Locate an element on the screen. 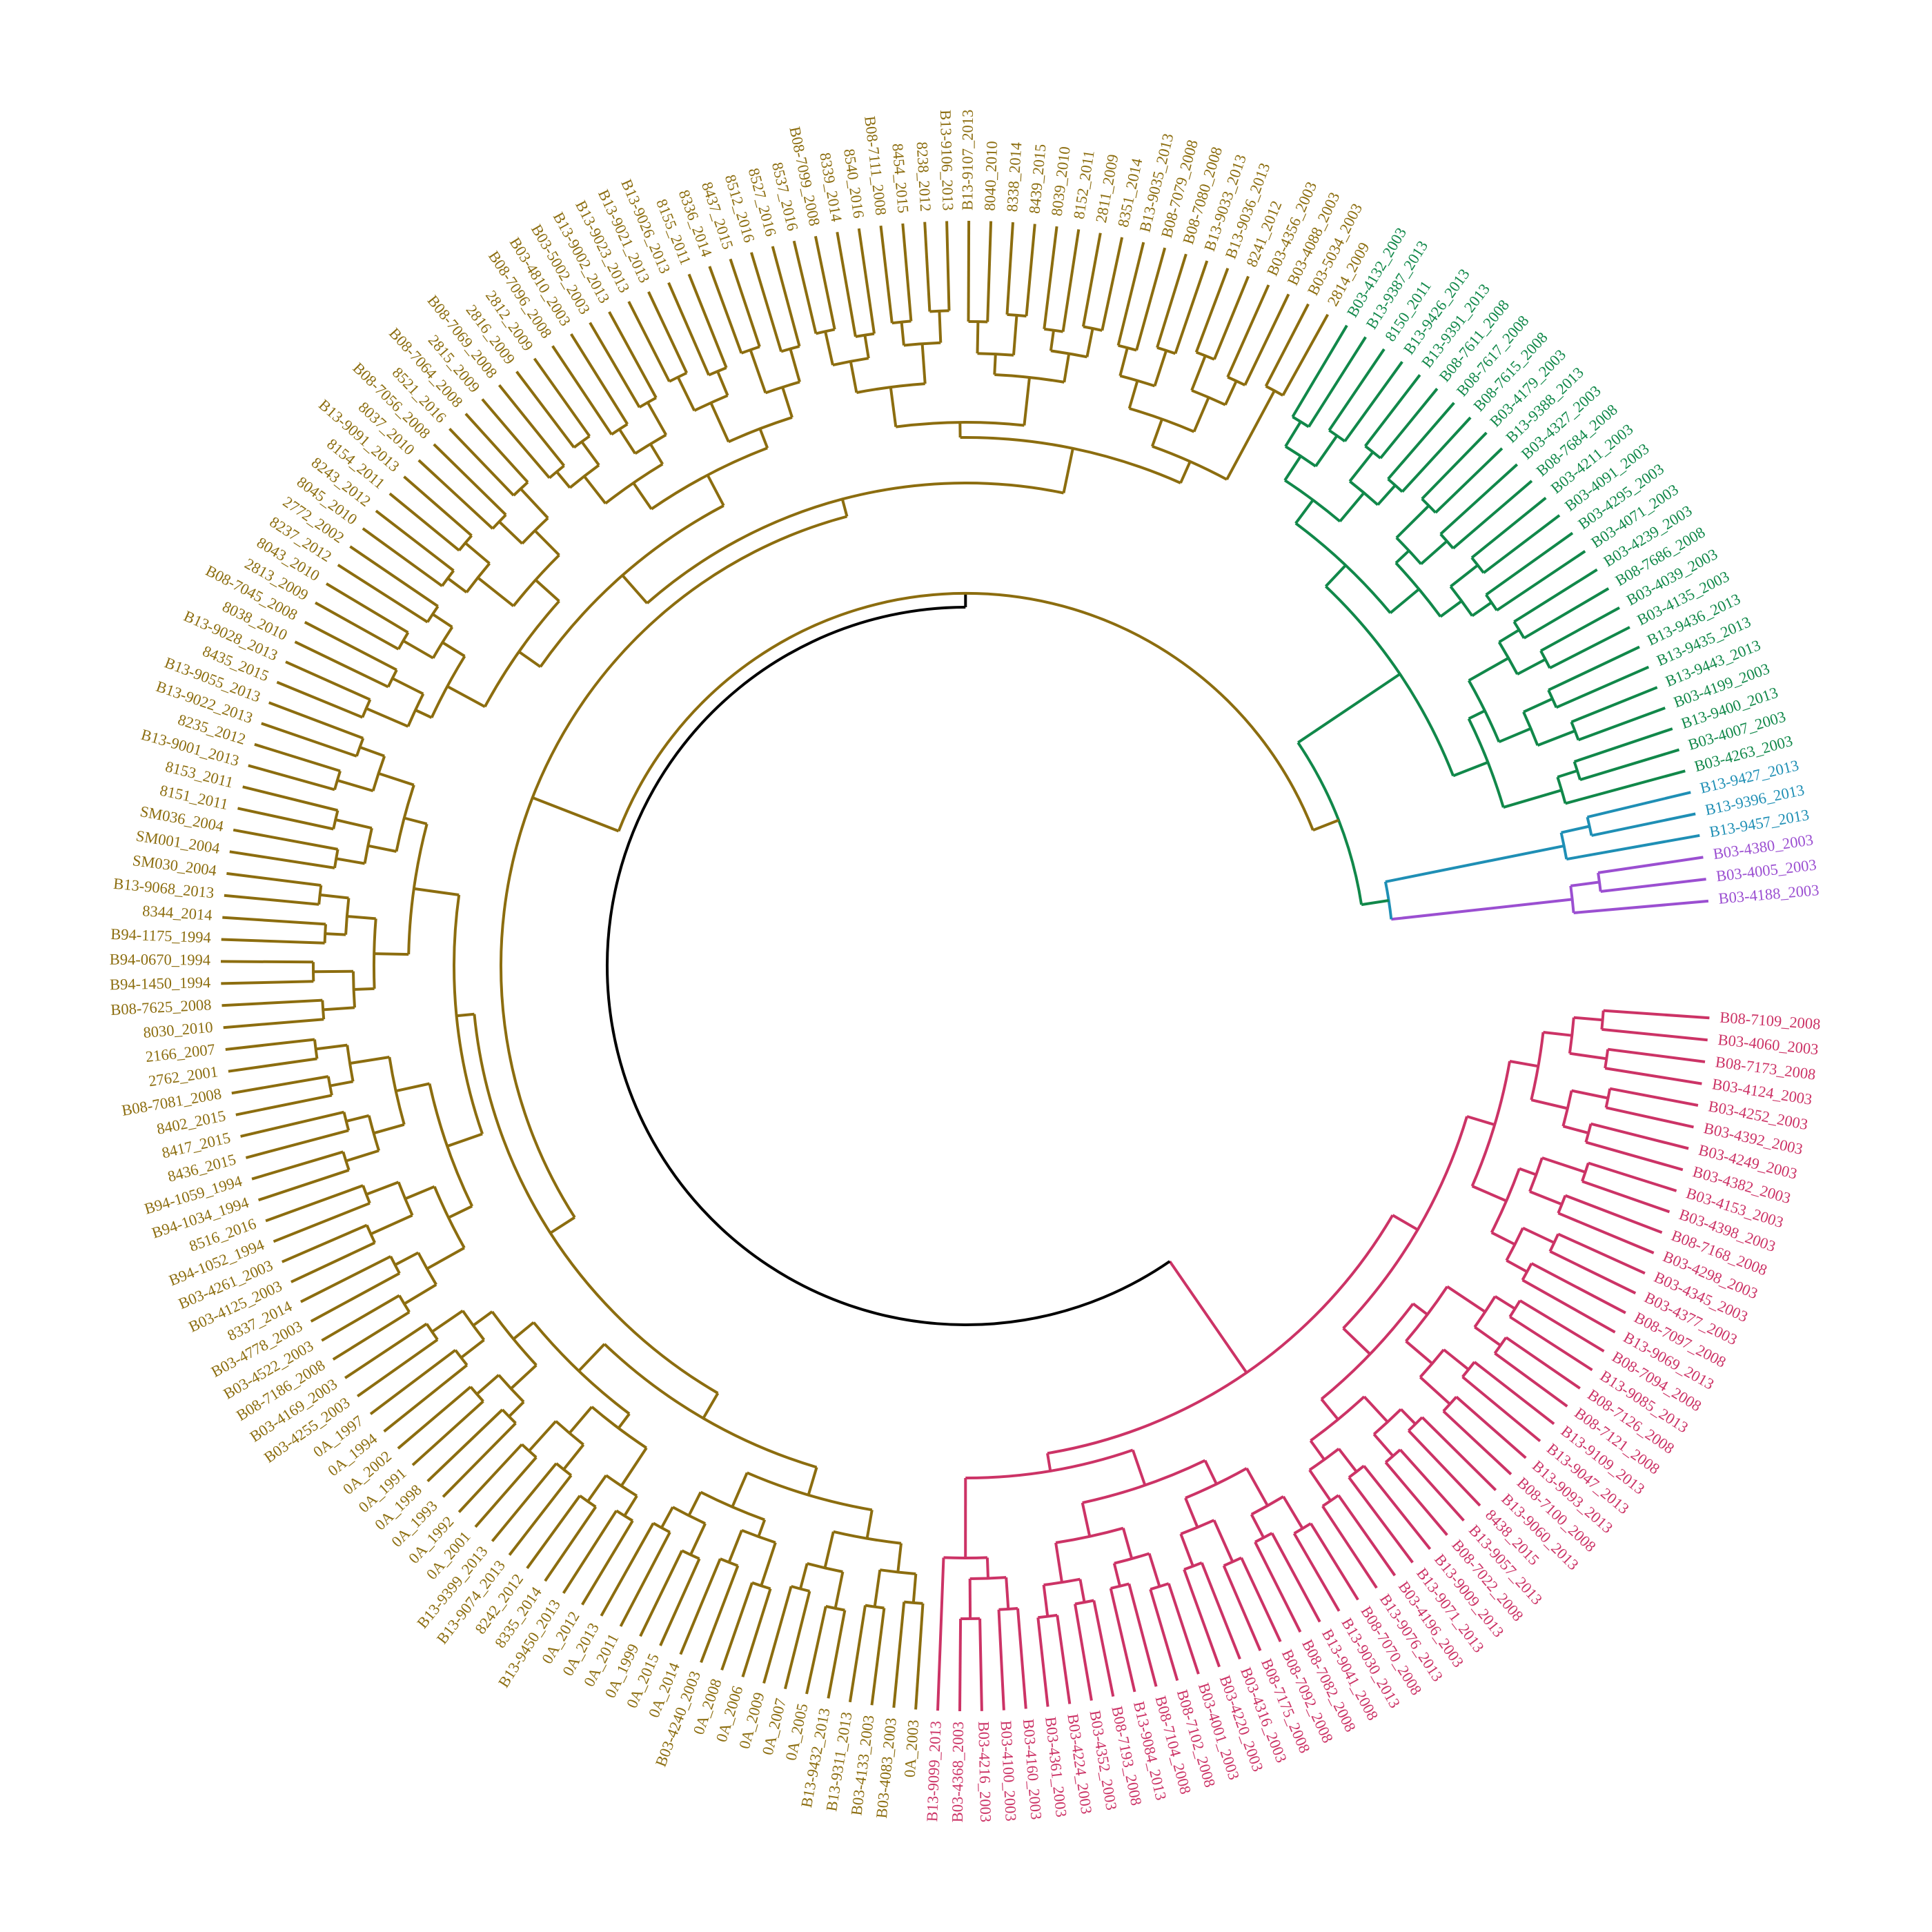 This screenshot has width=1932, height=1932. tip-label: B13-9099_2013 is located at coordinates (934, 1771).